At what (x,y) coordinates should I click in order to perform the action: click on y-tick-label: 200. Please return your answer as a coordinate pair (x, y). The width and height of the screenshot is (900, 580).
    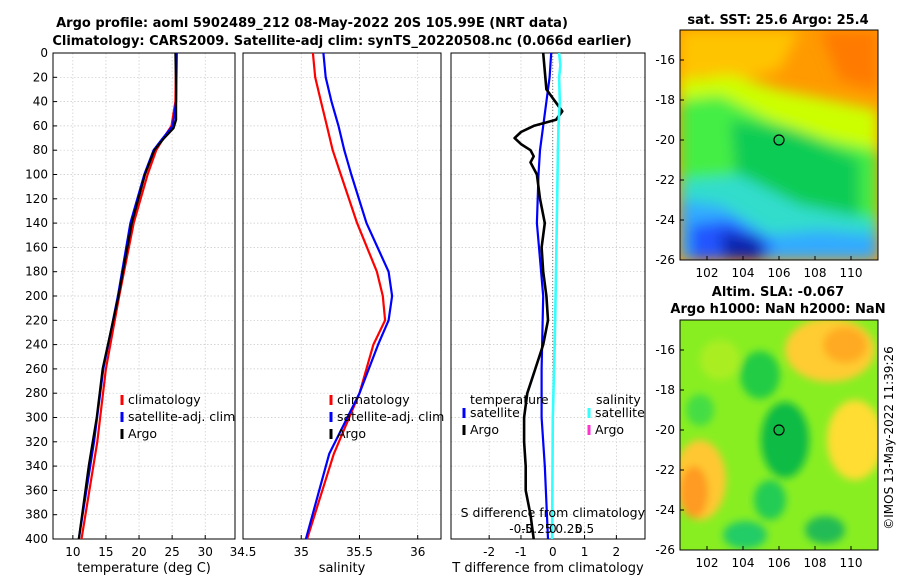
    Looking at the image, I should click on (36, 296).